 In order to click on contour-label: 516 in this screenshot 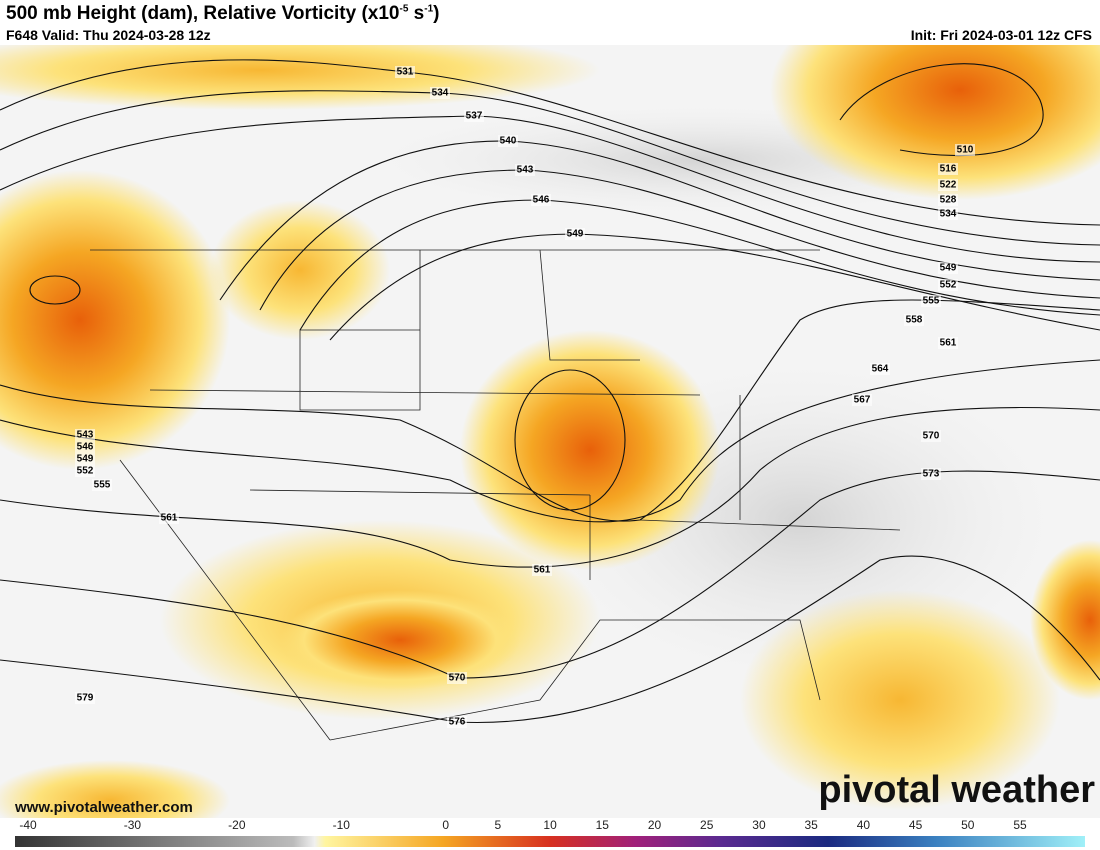, I will do `click(948, 169)`.